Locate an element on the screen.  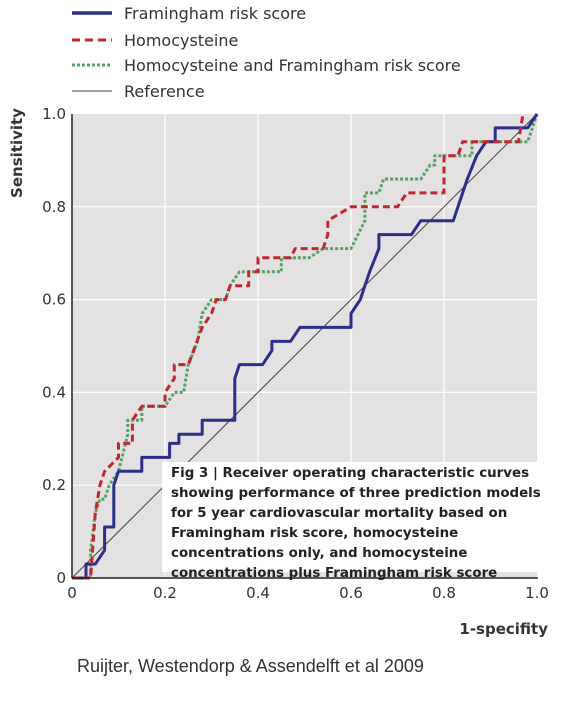
y-tick-label: 0 is located at coordinates (61, 578).